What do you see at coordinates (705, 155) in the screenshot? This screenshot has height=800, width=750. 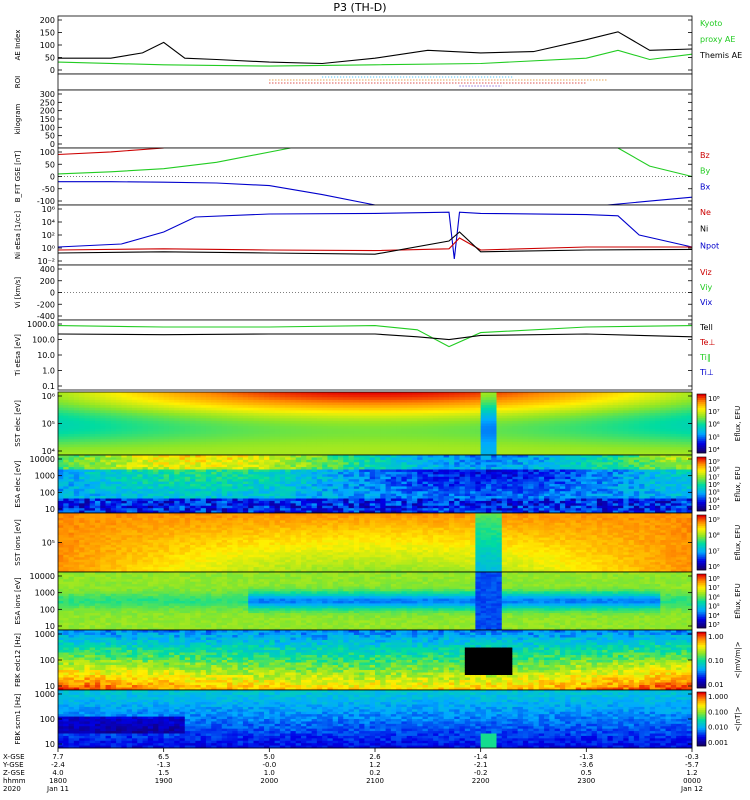 I see `legend-label: Bz` at bounding box center [705, 155].